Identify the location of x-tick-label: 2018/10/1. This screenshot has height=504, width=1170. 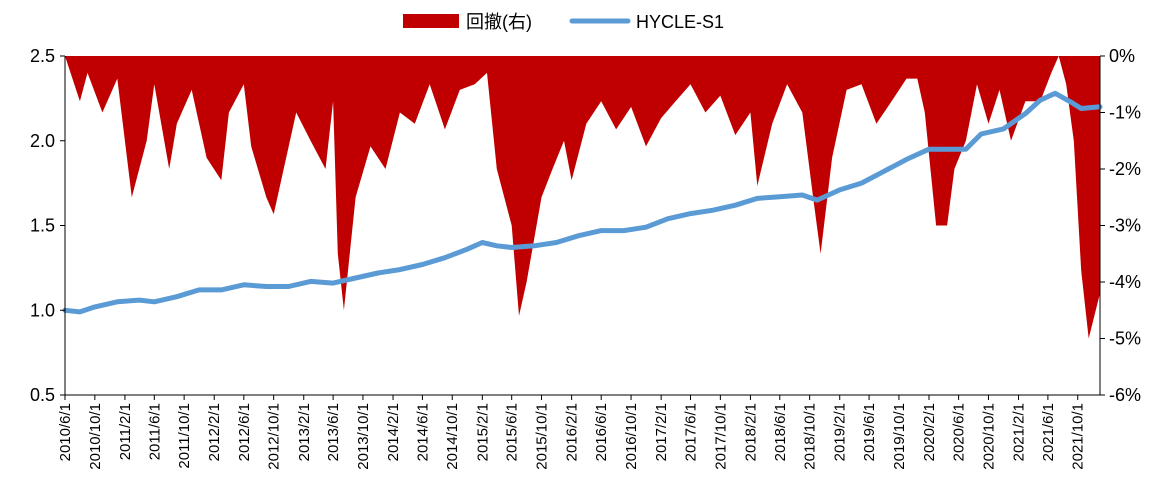
(810, 436).